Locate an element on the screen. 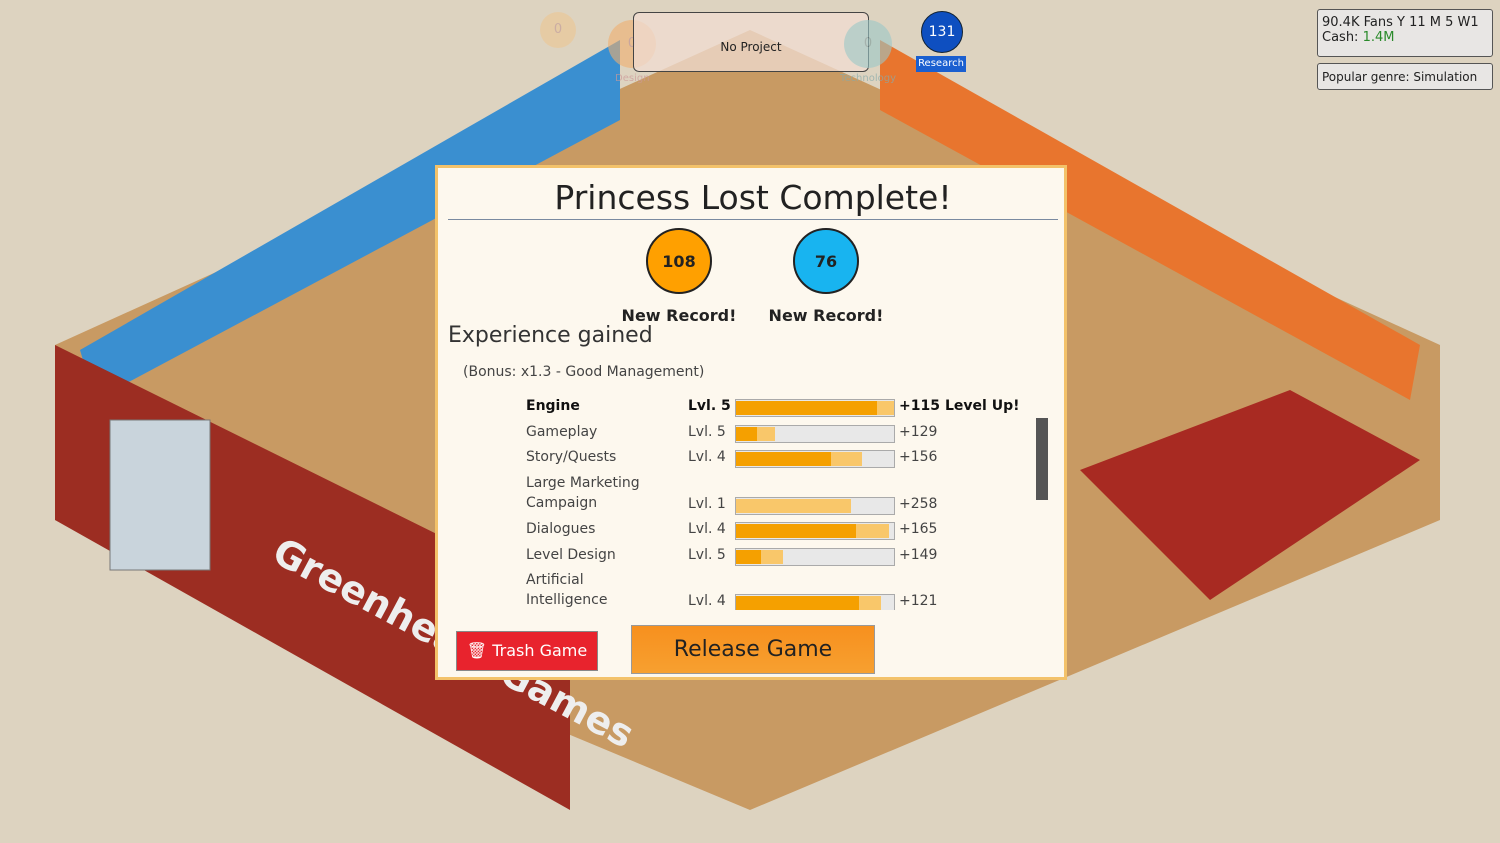 This screenshot has height=843, width=1500. xp-gain: +115 is located at coordinates (919, 406).